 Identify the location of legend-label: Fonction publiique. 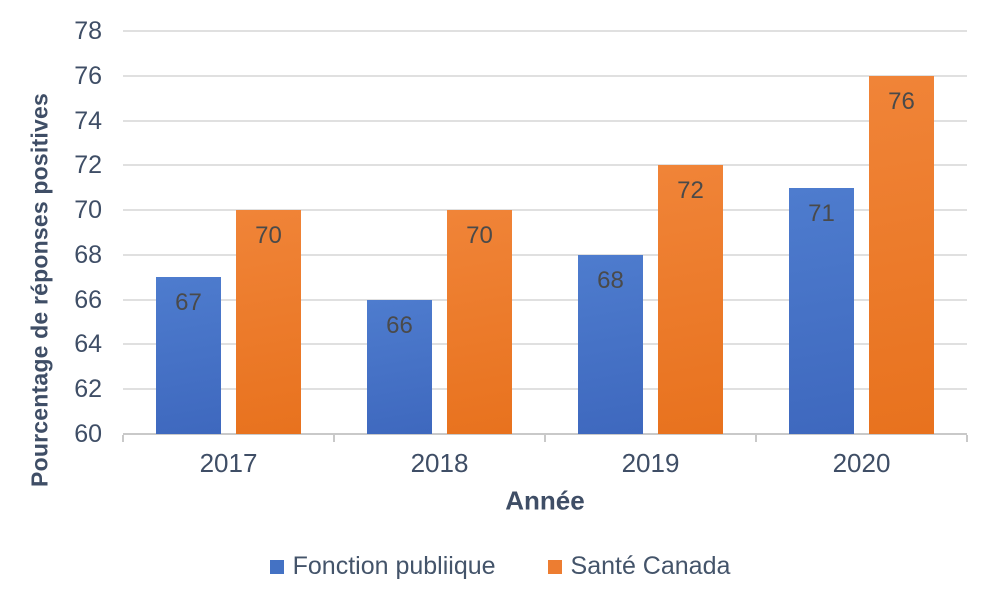
(394, 566).